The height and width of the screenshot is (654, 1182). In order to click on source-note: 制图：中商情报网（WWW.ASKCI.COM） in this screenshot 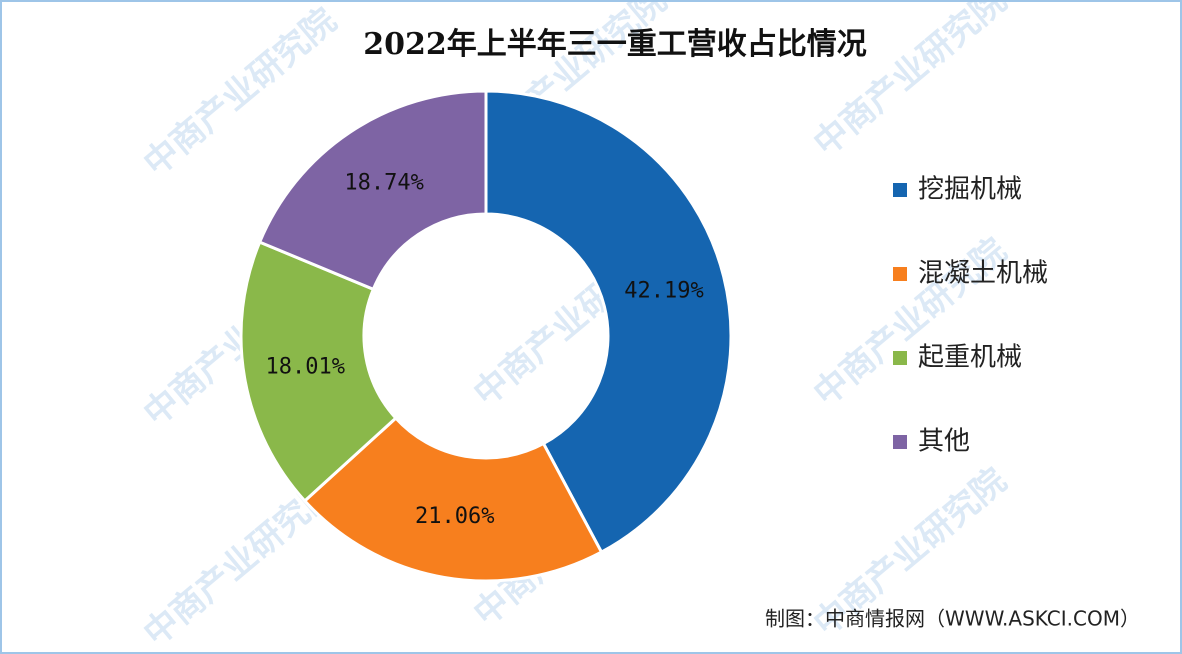, I will do `click(952, 619)`.